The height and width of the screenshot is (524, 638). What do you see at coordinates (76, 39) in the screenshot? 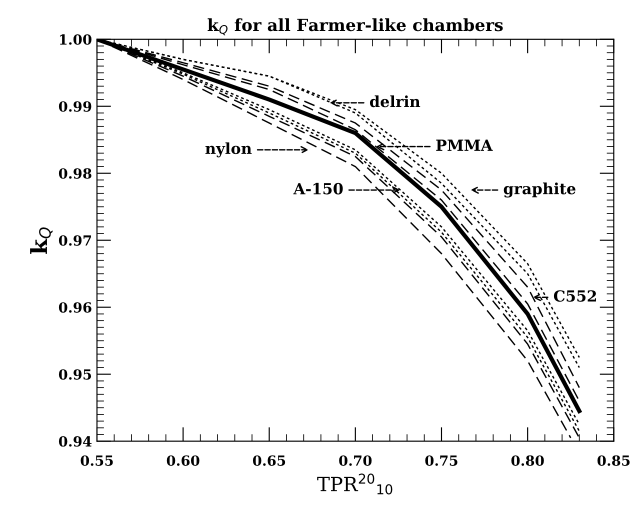
I see `y-tick-label: 1.00` at bounding box center [76, 39].